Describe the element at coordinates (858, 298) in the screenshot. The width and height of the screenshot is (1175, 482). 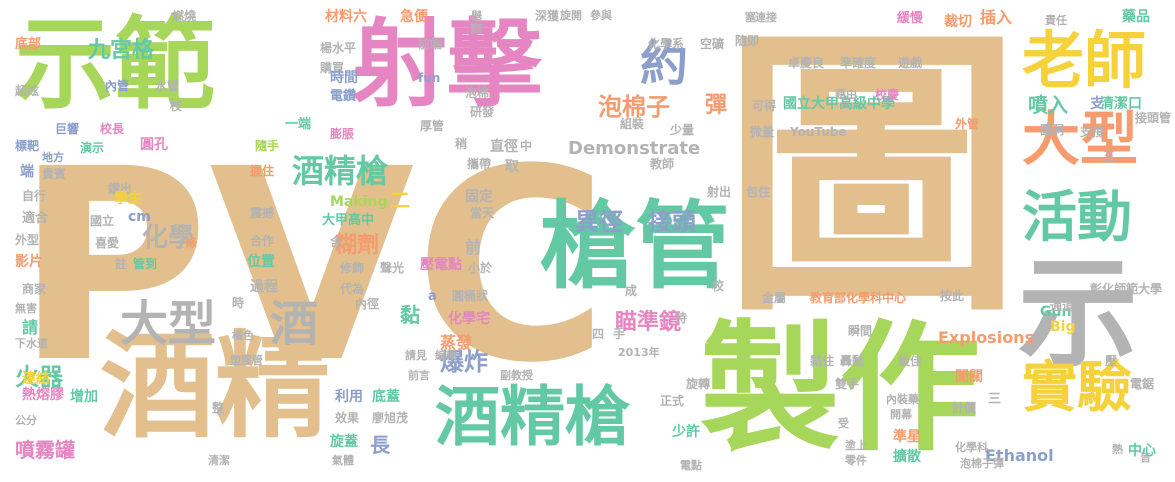
I see `cloud-word: 教育部化學科中心` at that location.